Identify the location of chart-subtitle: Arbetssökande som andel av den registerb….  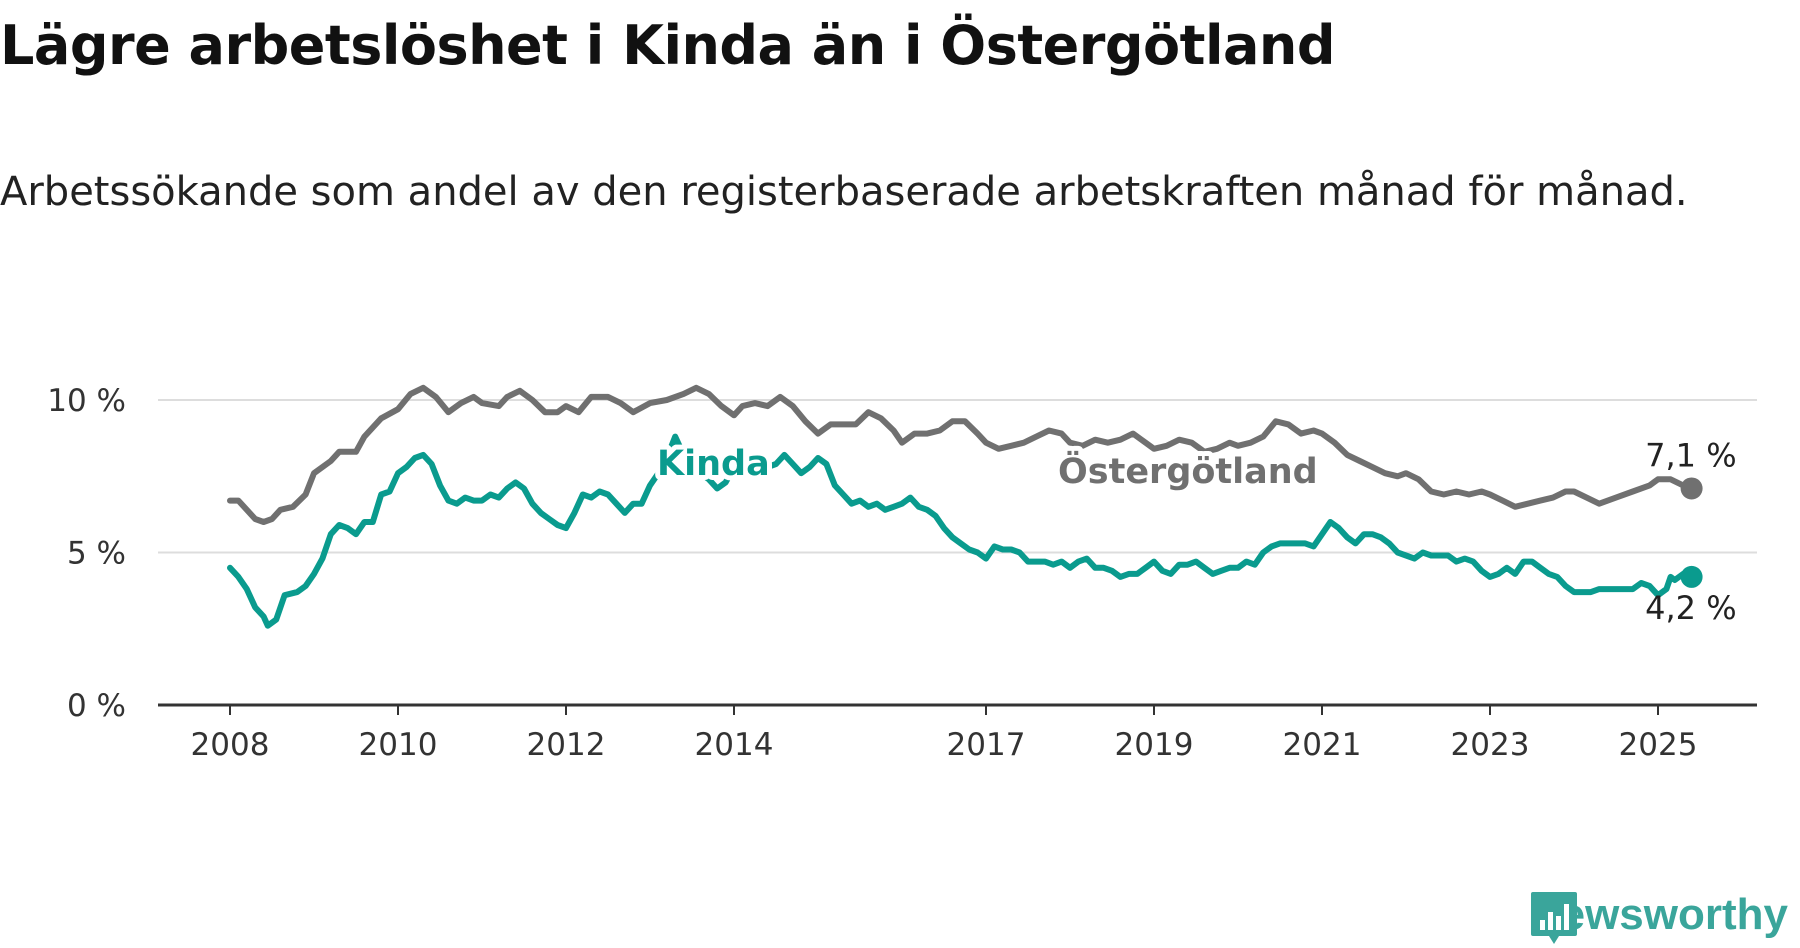
(844, 192).